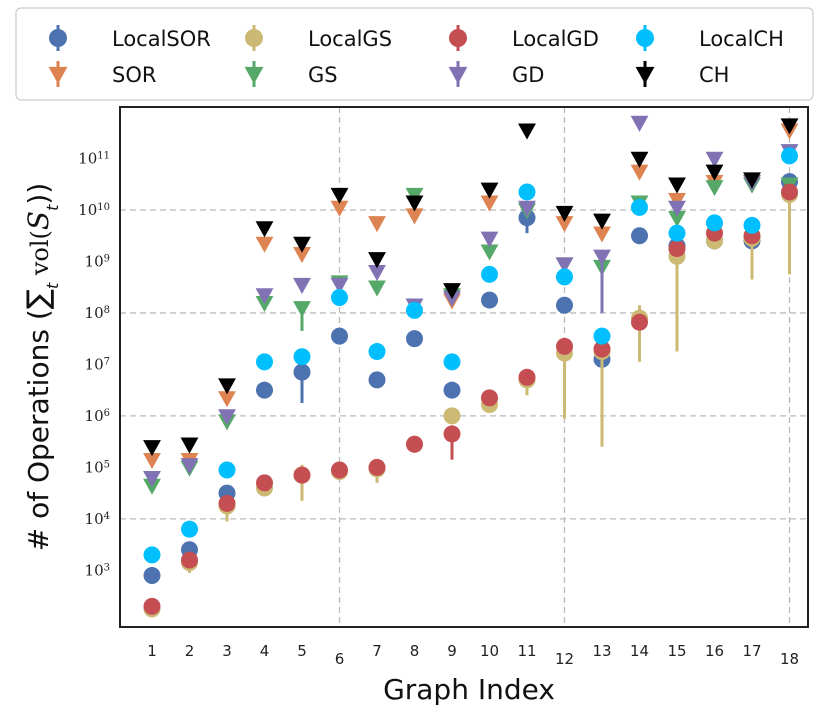  What do you see at coordinates (601, 651) in the screenshot?
I see `x-tick-label: 13` at bounding box center [601, 651].